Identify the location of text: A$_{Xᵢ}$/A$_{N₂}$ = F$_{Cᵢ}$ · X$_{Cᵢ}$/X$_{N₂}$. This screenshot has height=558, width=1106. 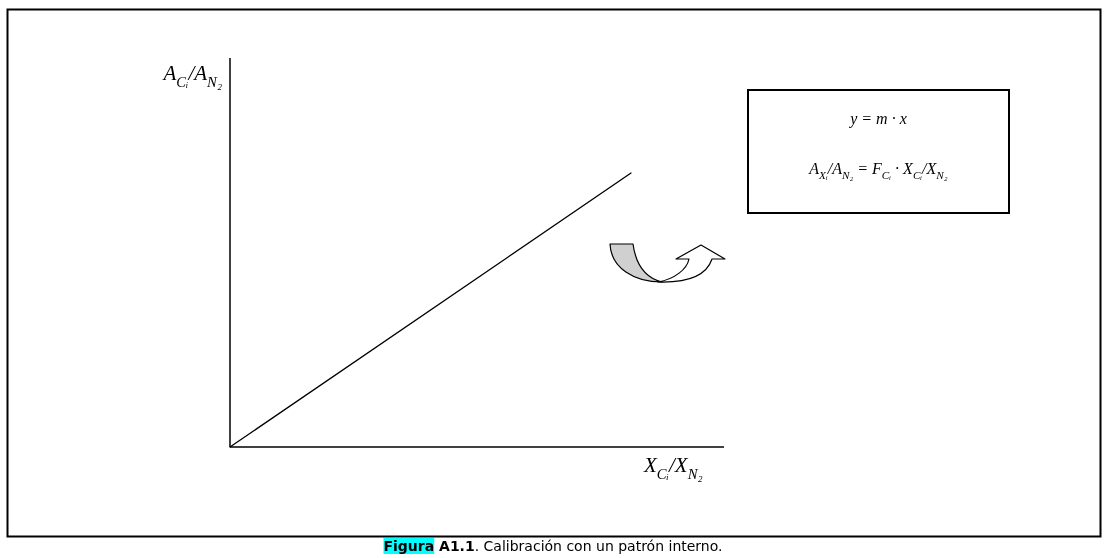
(878, 171).